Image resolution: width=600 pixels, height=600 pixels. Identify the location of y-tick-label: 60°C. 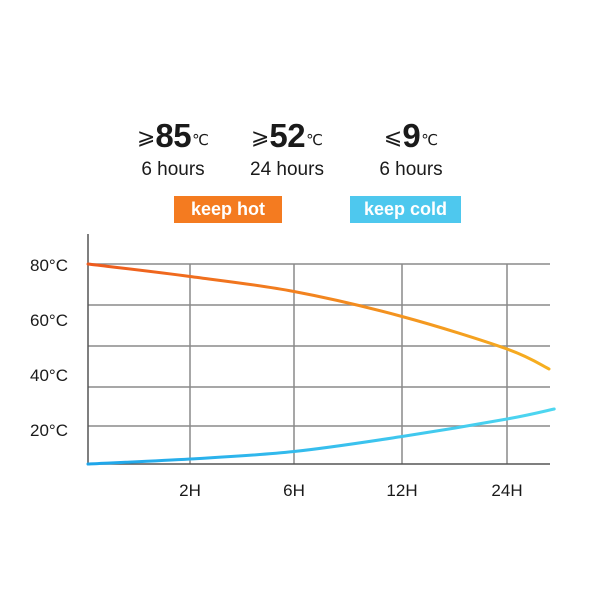
(49, 320).